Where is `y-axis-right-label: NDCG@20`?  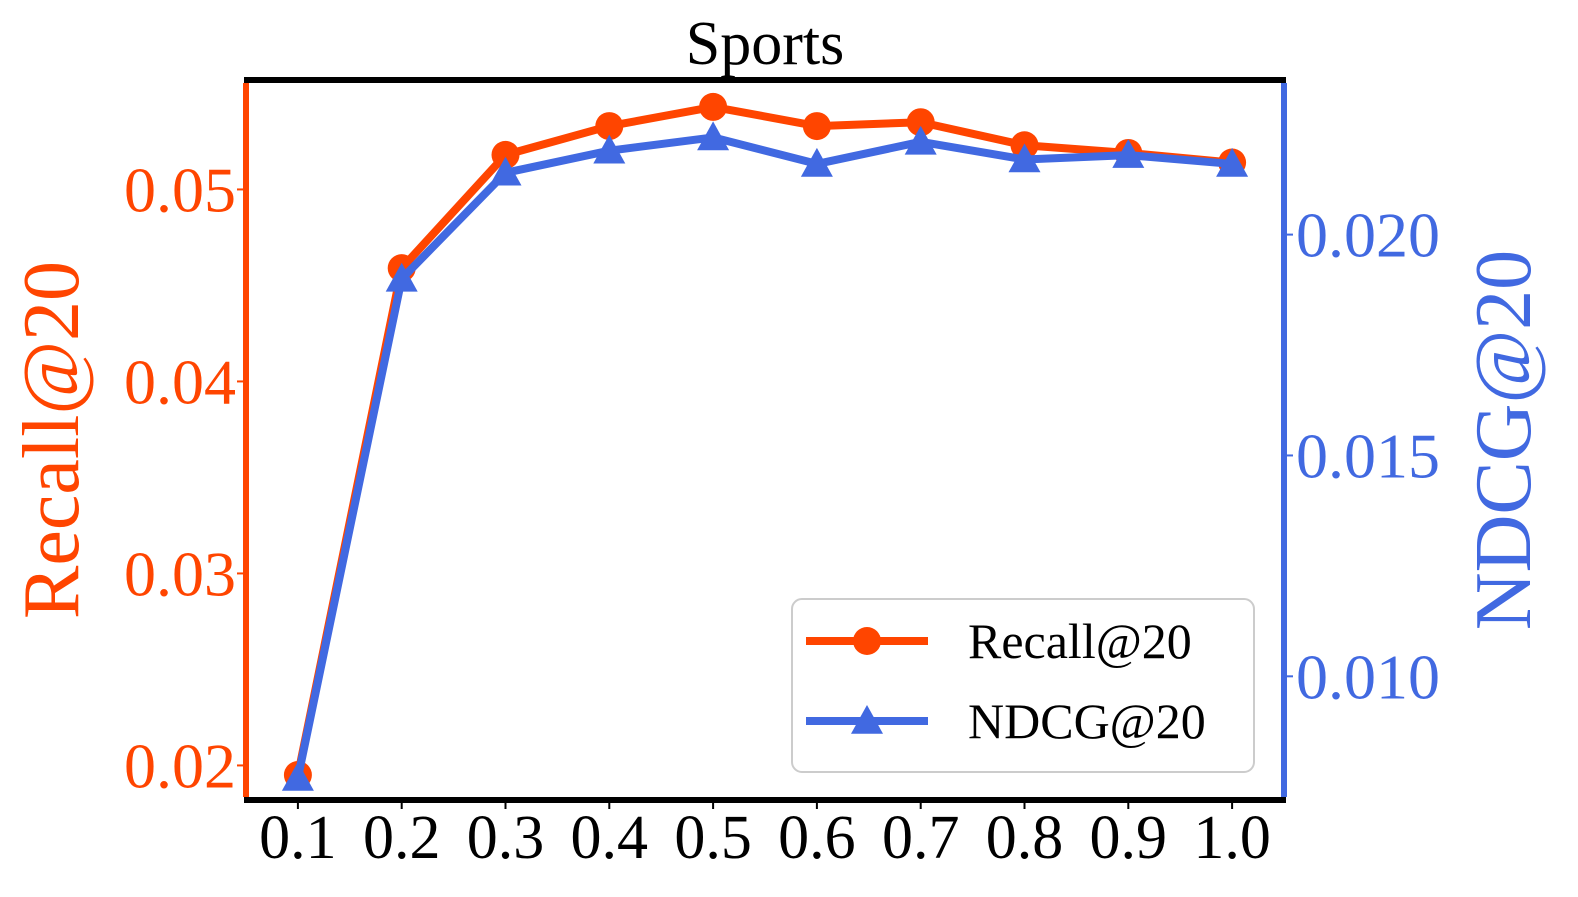
y-axis-right-label: NDCG@20 is located at coordinates (1504, 440).